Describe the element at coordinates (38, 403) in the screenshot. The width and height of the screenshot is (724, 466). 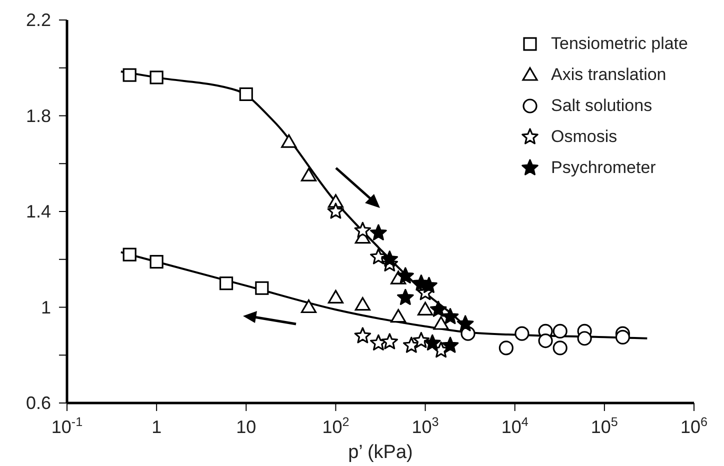
I see `y-tick-label: 0.6` at that location.